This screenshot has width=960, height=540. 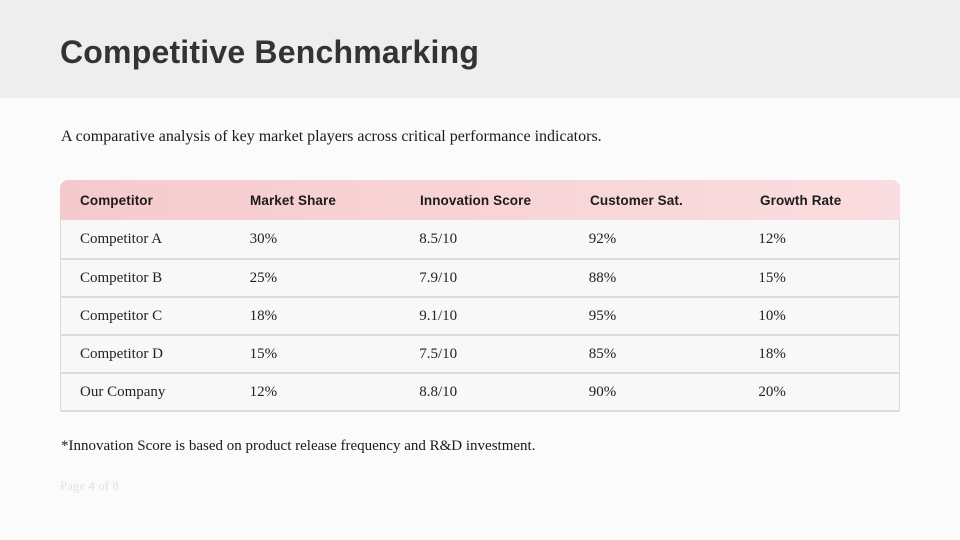 What do you see at coordinates (480, 277) in the screenshot?
I see `table-row: Competitor B 25% 7.9/10 88% 15%` at bounding box center [480, 277].